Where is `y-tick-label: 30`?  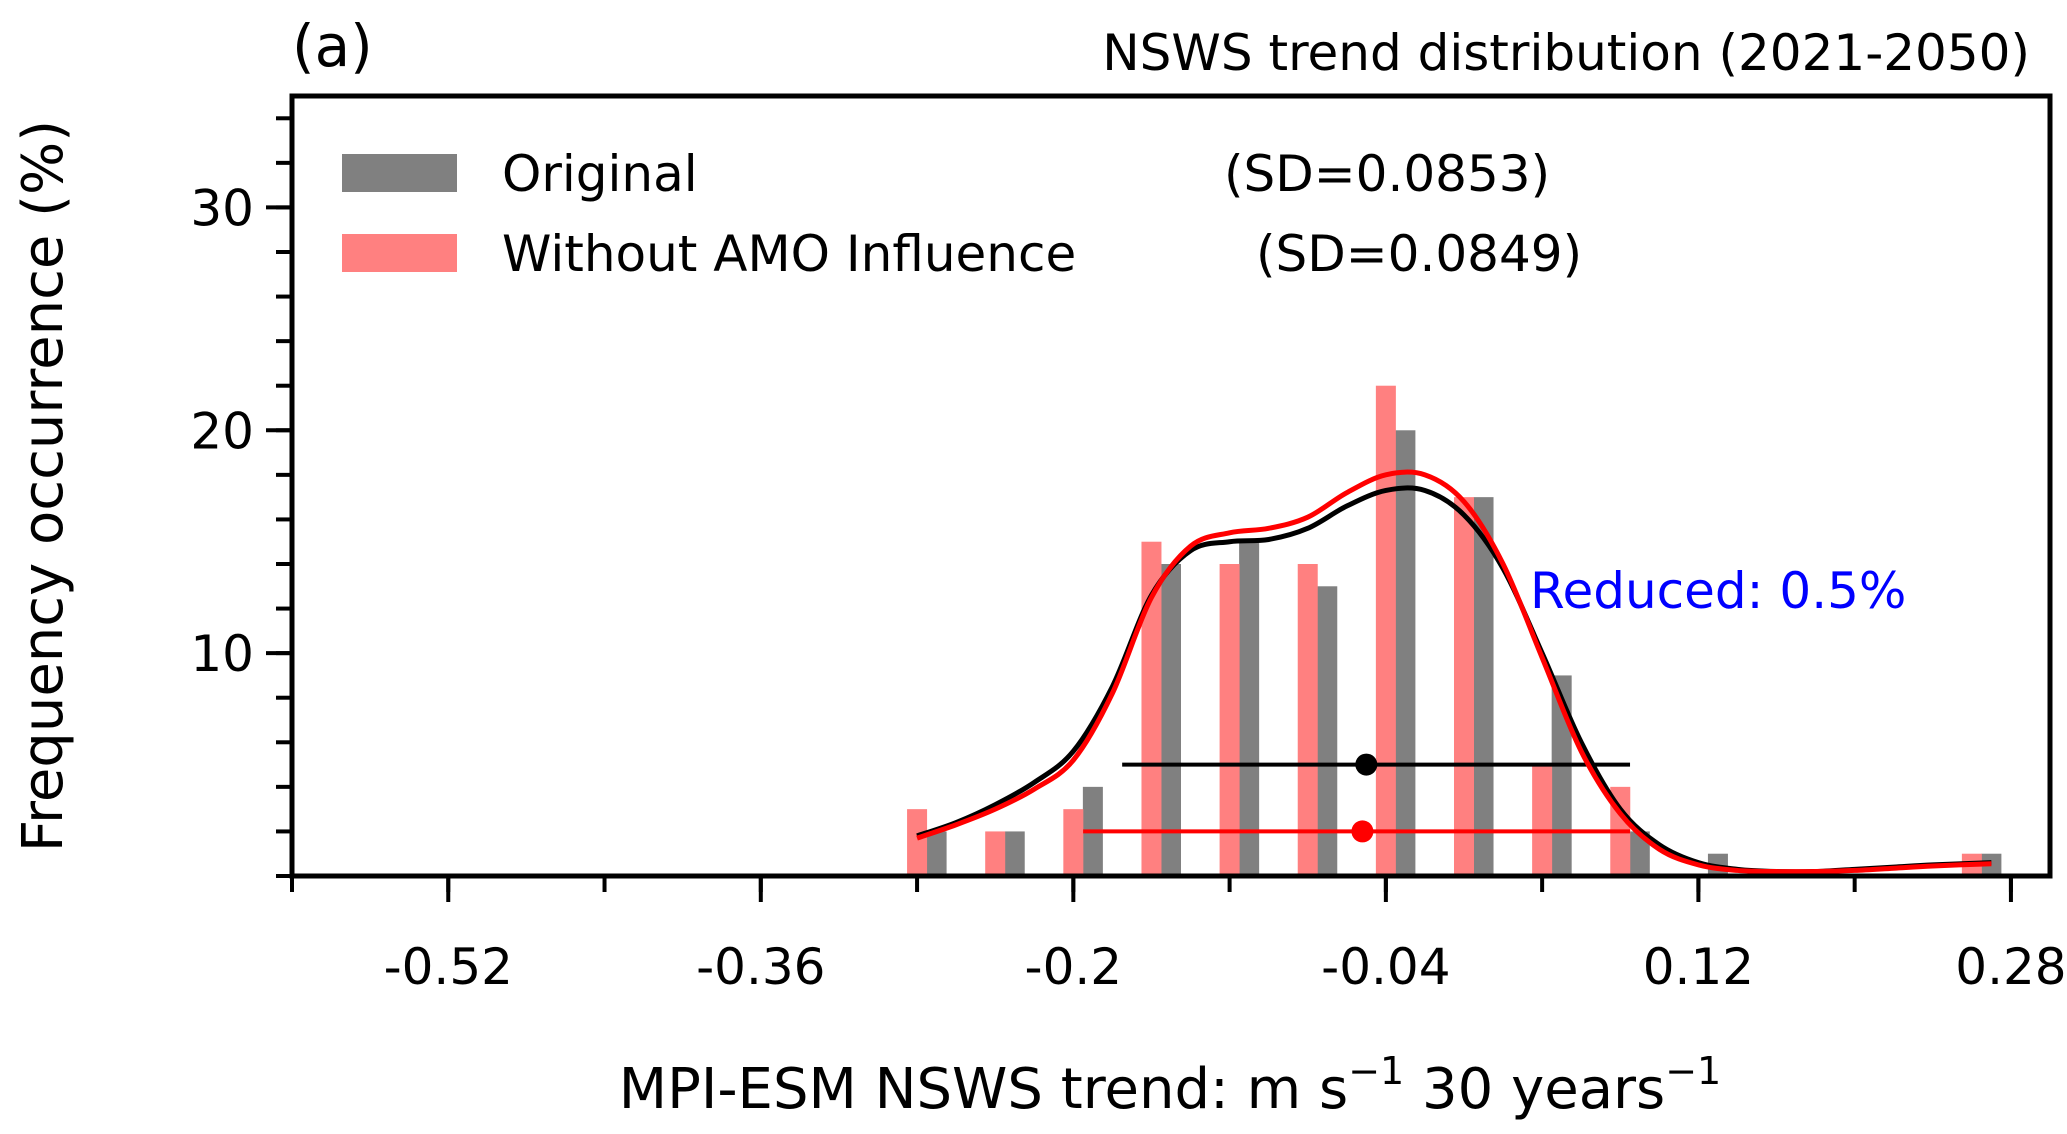 y-tick-label: 30 is located at coordinates (222, 208).